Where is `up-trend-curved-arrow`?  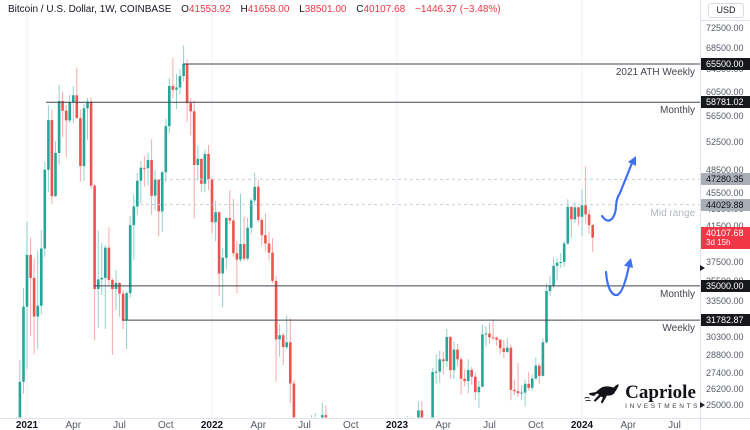
up-trend-curved-arrow is located at coordinates (618, 189).